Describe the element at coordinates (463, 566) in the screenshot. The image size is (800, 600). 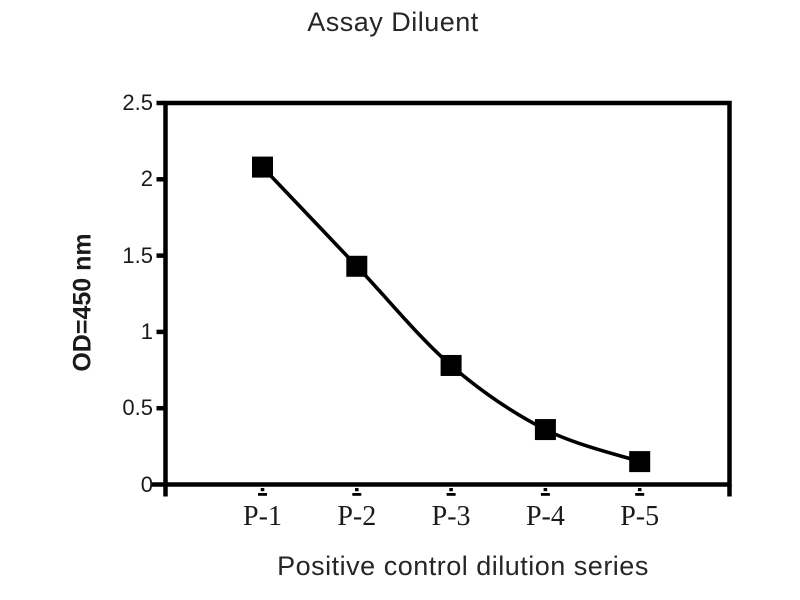
I see `x-axis-title: Positive control dilution series` at that location.